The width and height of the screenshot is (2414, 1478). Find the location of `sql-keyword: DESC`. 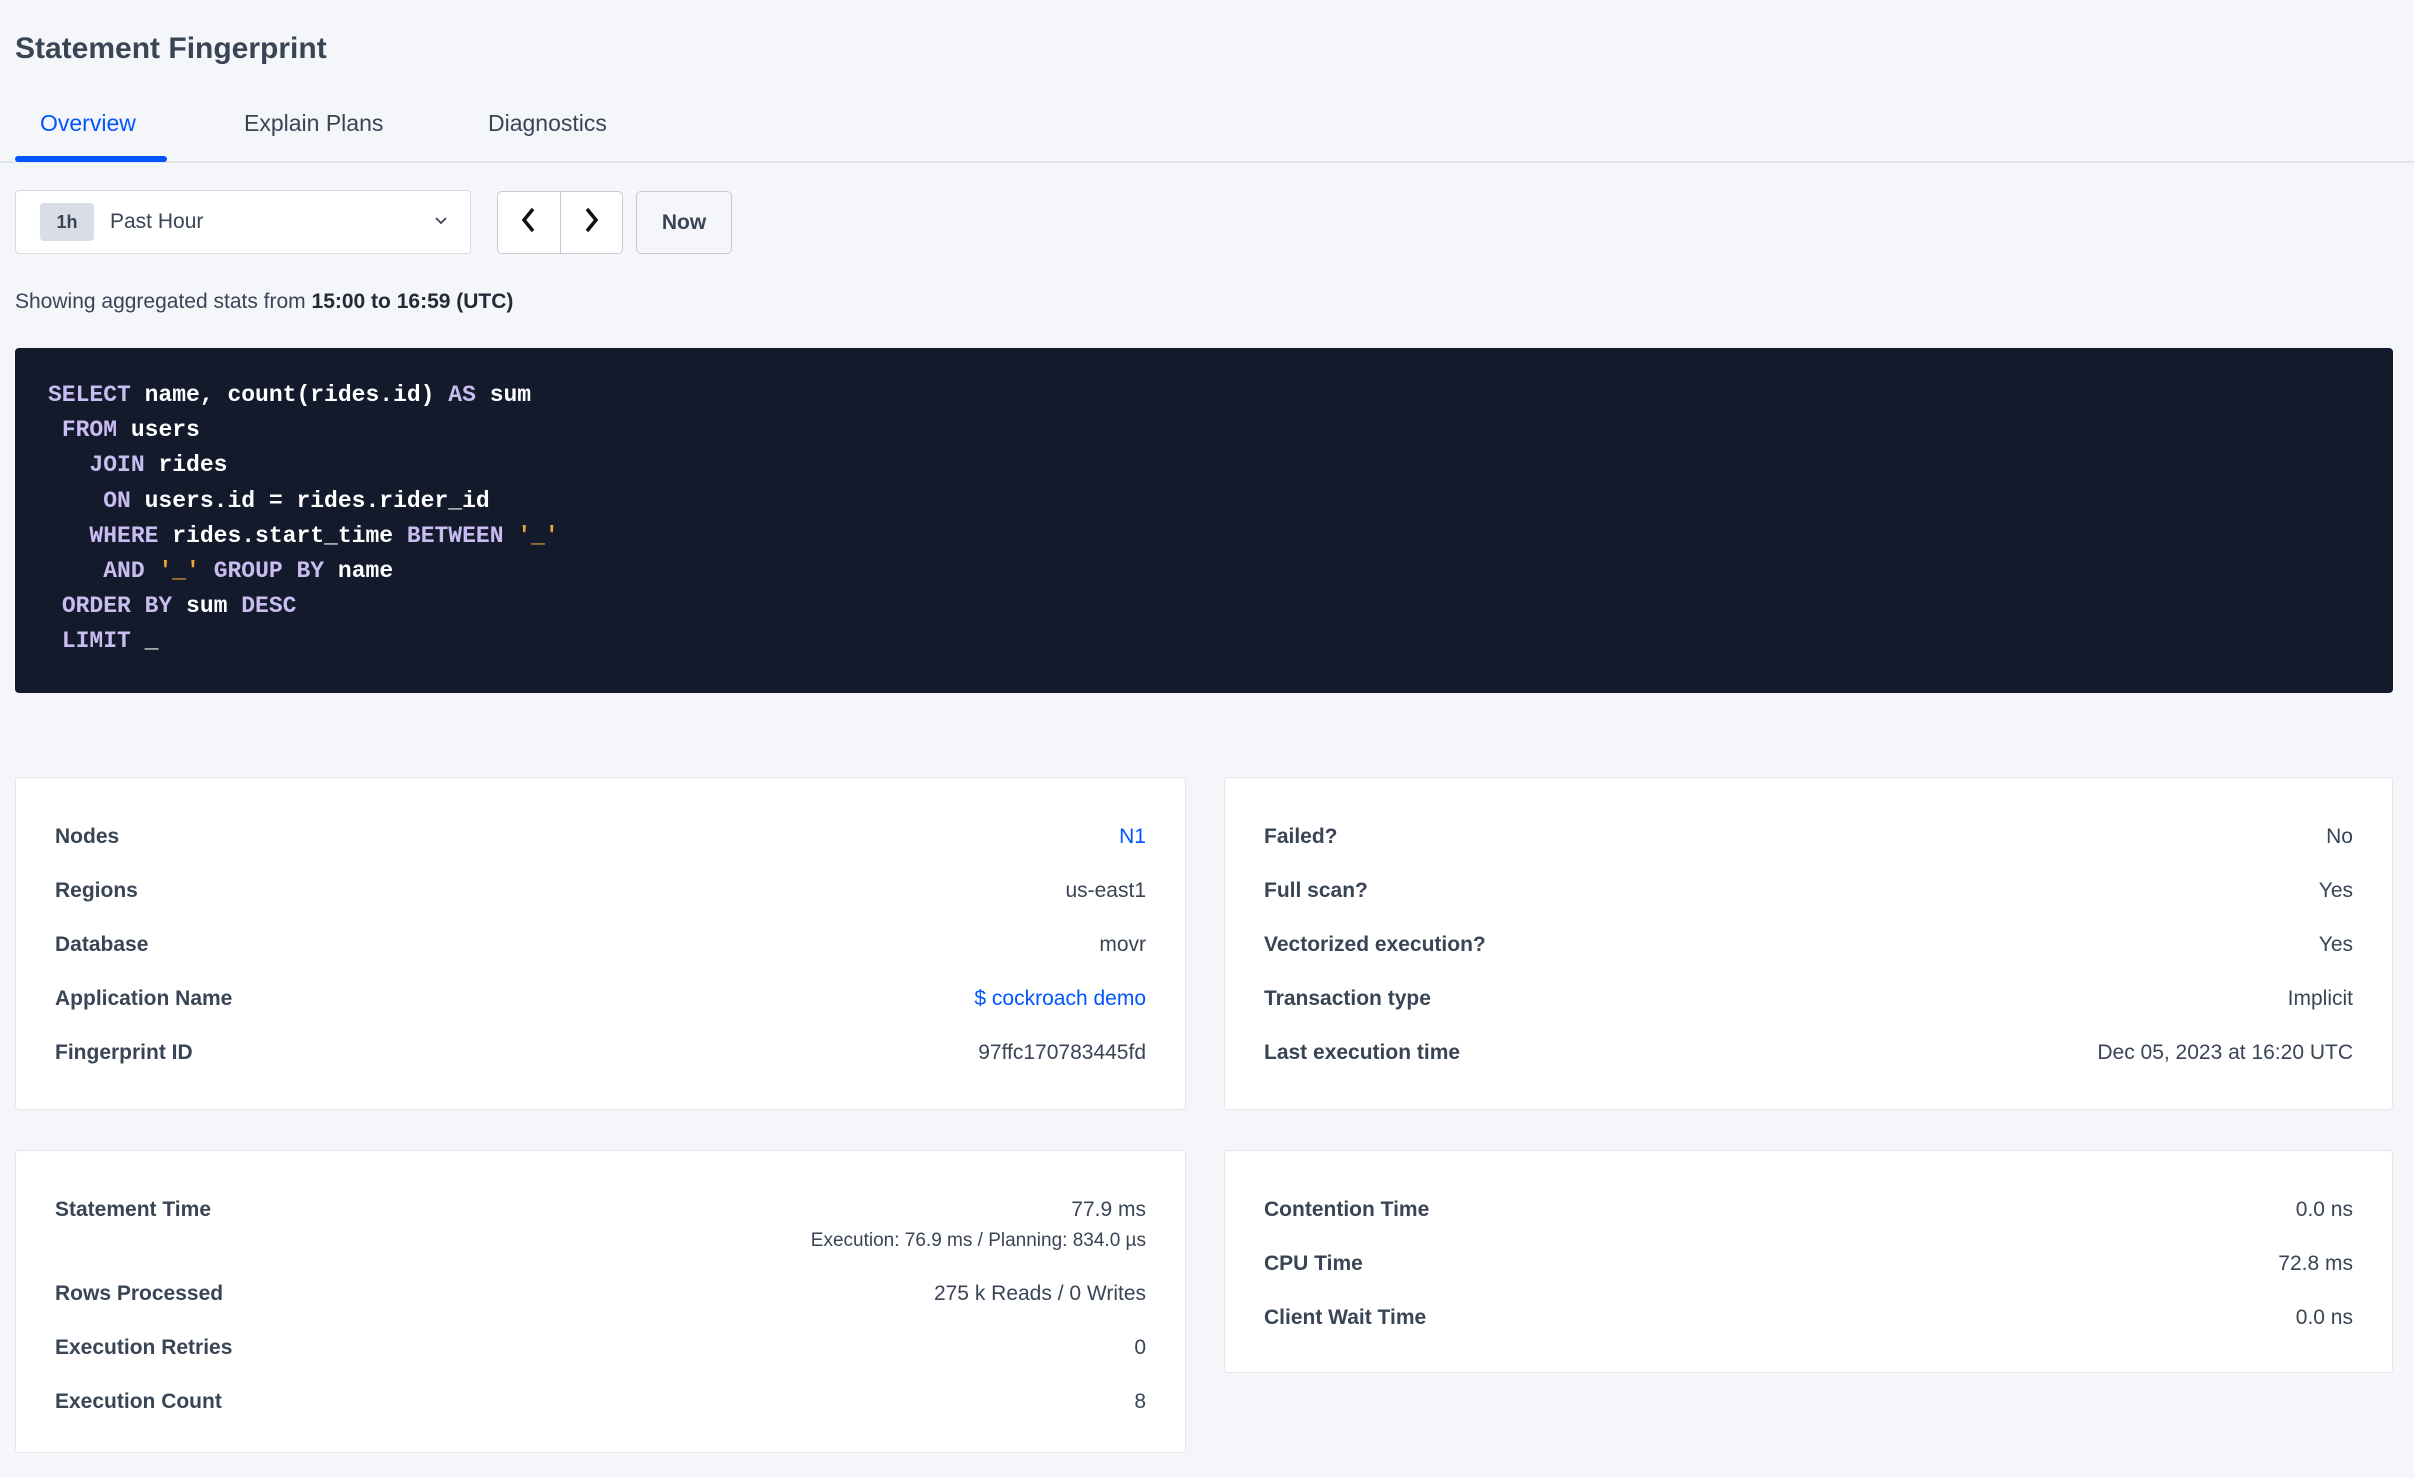

sql-keyword: DESC is located at coordinates (269, 606).